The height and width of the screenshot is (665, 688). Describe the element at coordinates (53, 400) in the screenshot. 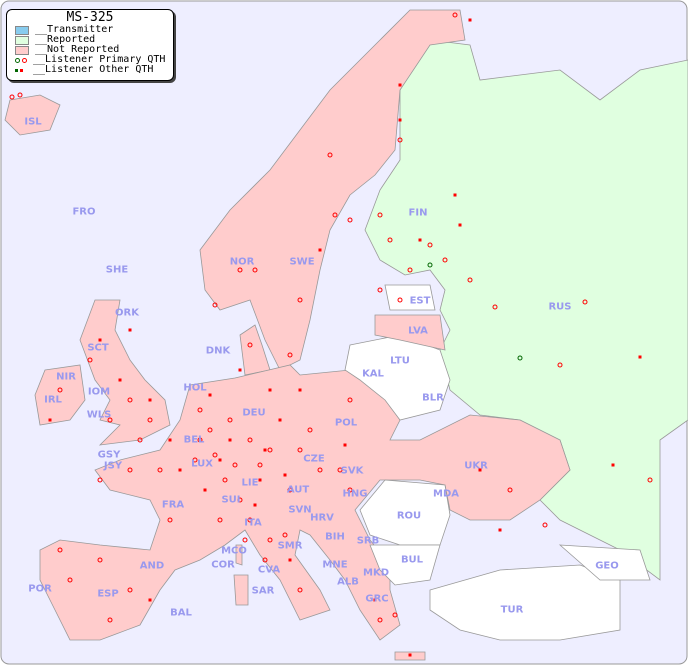

I see `country-label-irl: IRL` at that location.